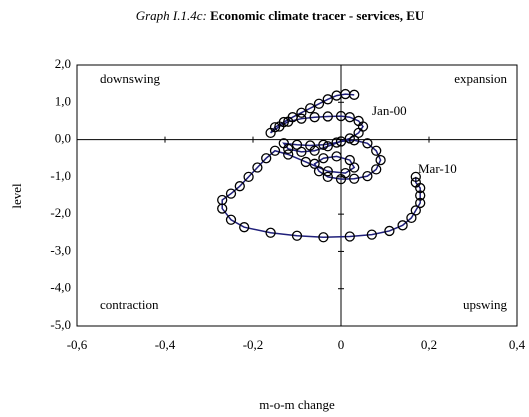  I want to click on annotation: Mar-10, so click(437, 168).